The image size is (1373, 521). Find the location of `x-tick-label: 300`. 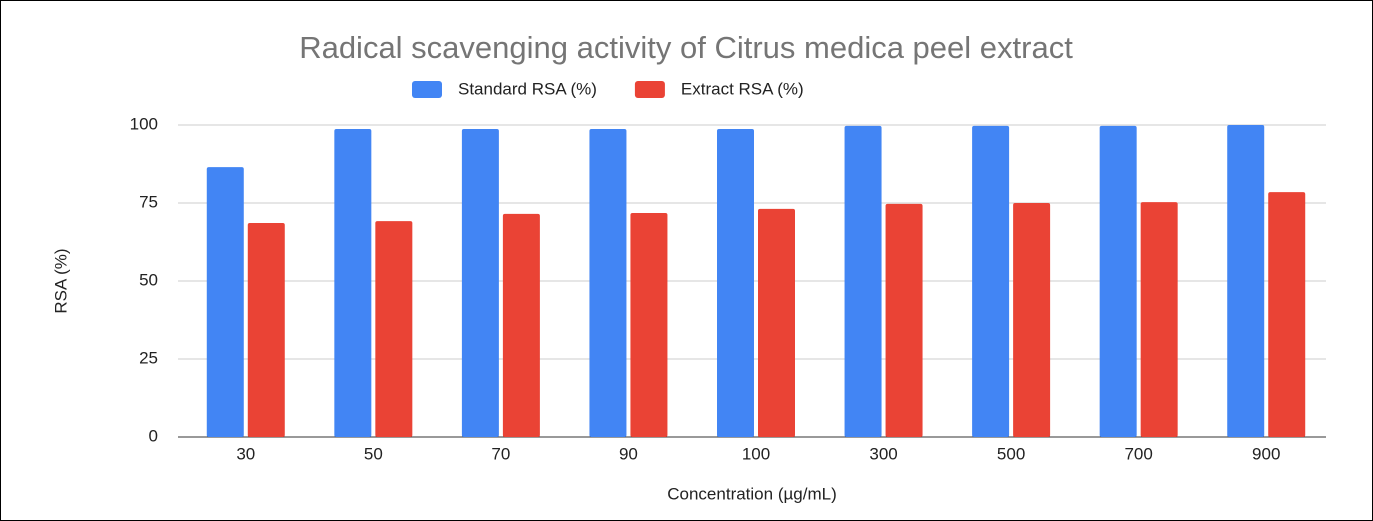

x-tick-label: 300 is located at coordinates (883, 453).